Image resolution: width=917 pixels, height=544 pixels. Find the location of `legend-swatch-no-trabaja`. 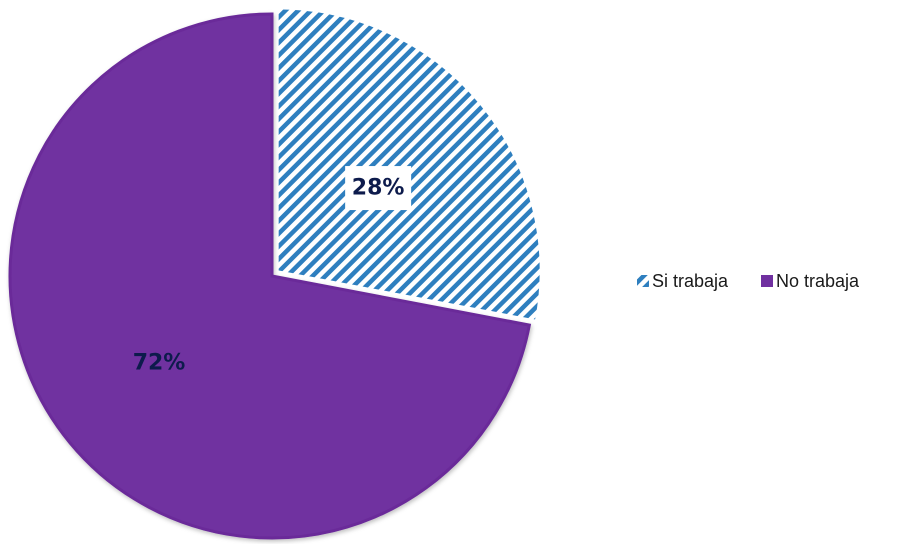

legend-swatch-no-trabaja is located at coordinates (767, 281).